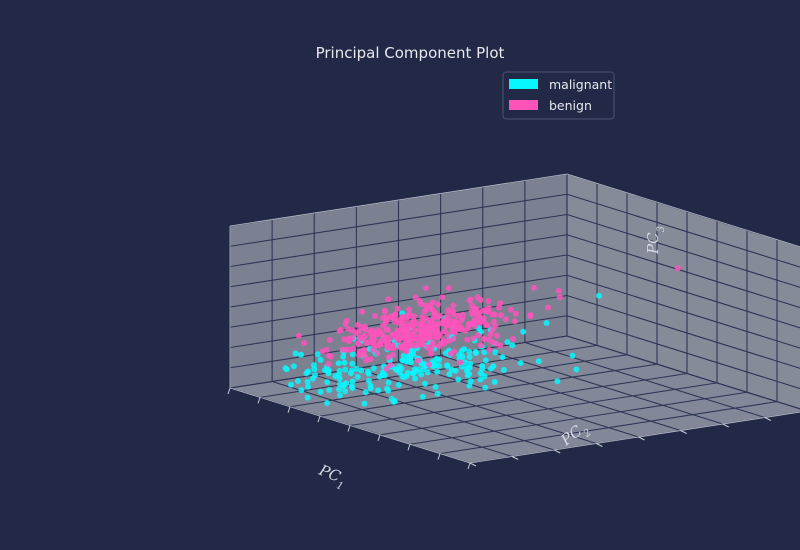 The height and width of the screenshot is (550, 800). What do you see at coordinates (481, 336) in the screenshot?
I see `scatter-points` at bounding box center [481, 336].